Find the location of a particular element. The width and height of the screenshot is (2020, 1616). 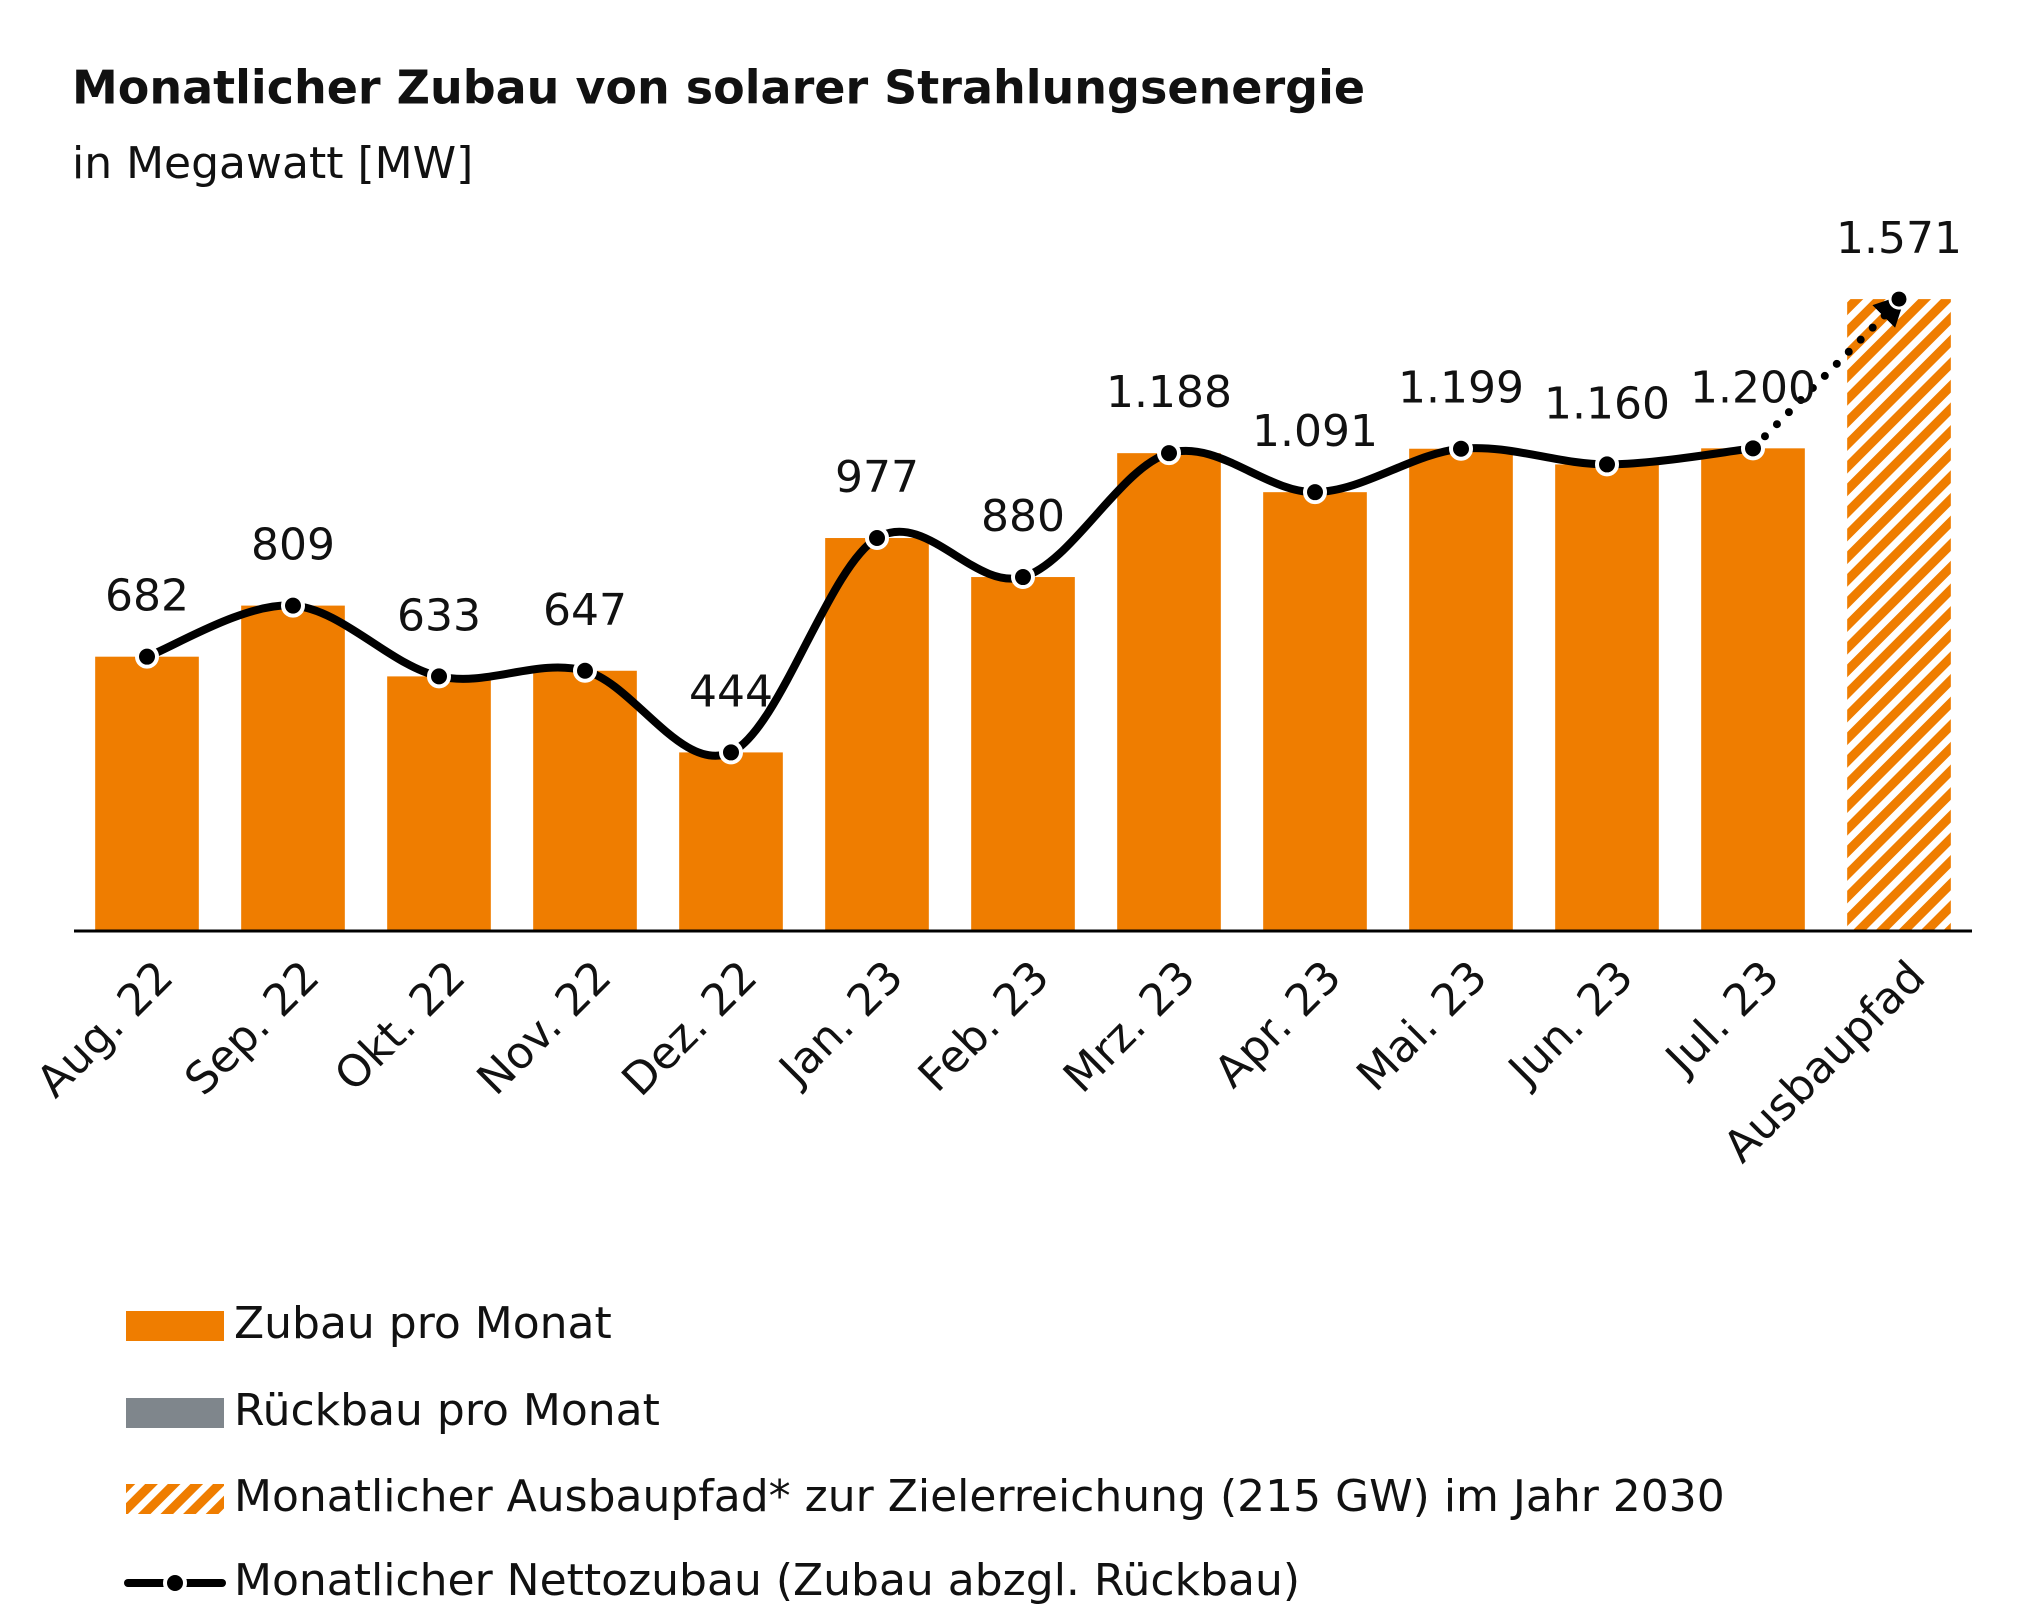

x-tick-label: Aug. 22 is located at coordinates (105, 1029).